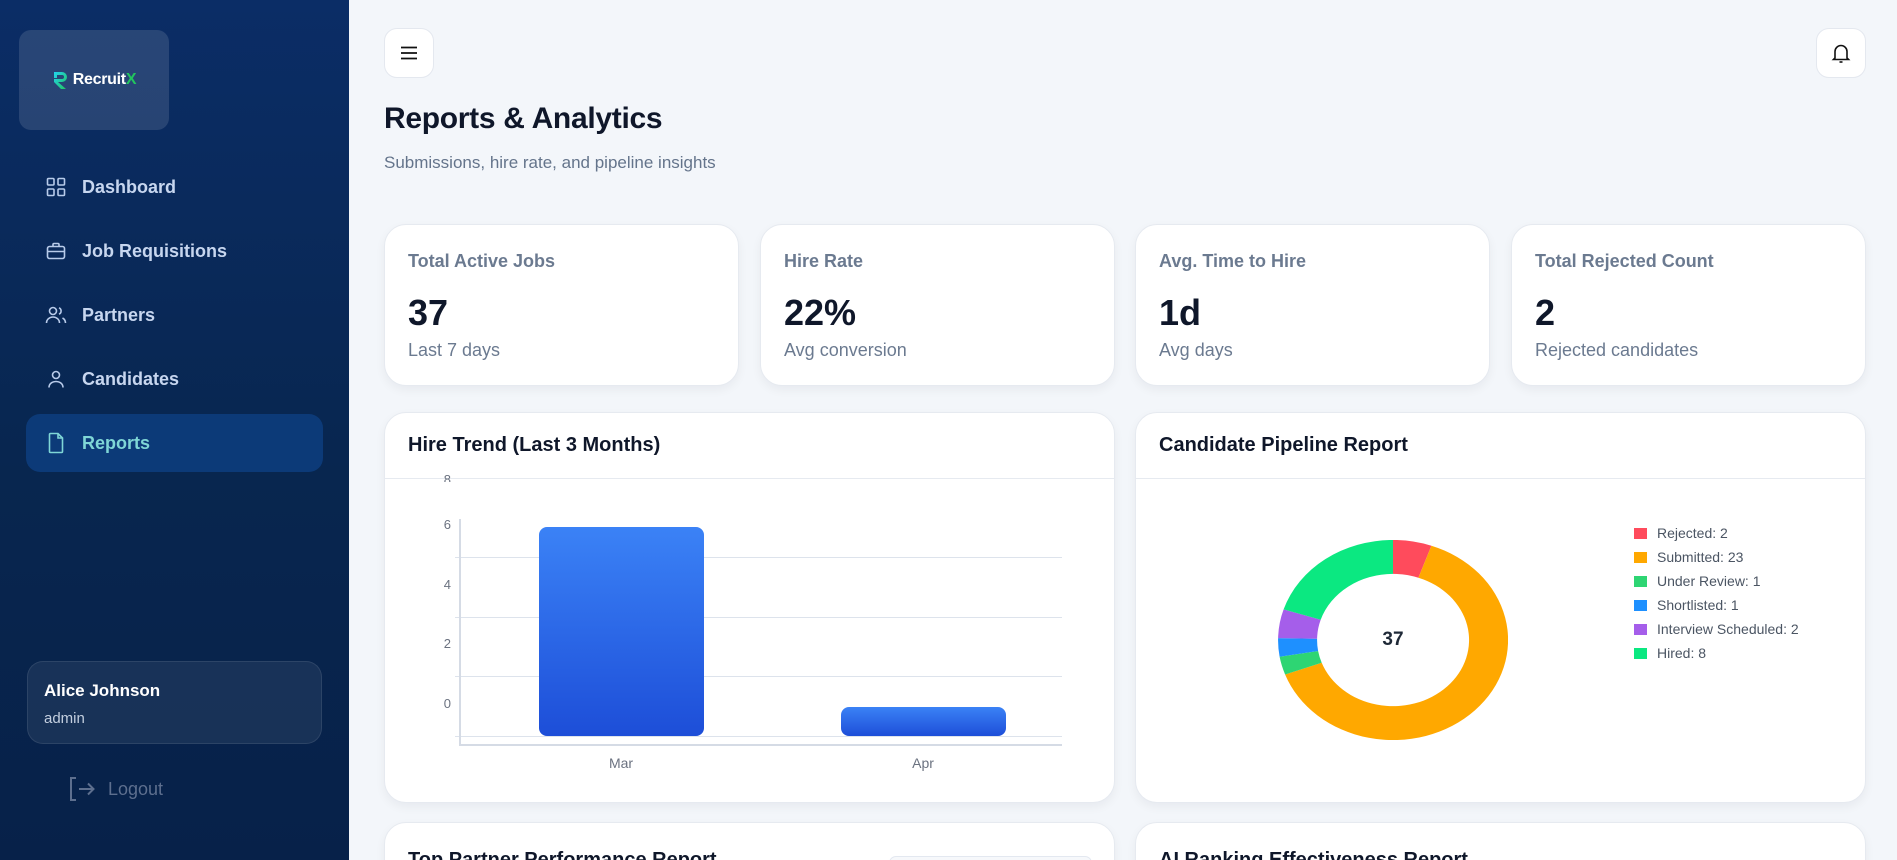 The height and width of the screenshot is (860, 1897). What do you see at coordinates (845, 350) in the screenshot?
I see `stat-subtext: Avg conversion` at bounding box center [845, 350].